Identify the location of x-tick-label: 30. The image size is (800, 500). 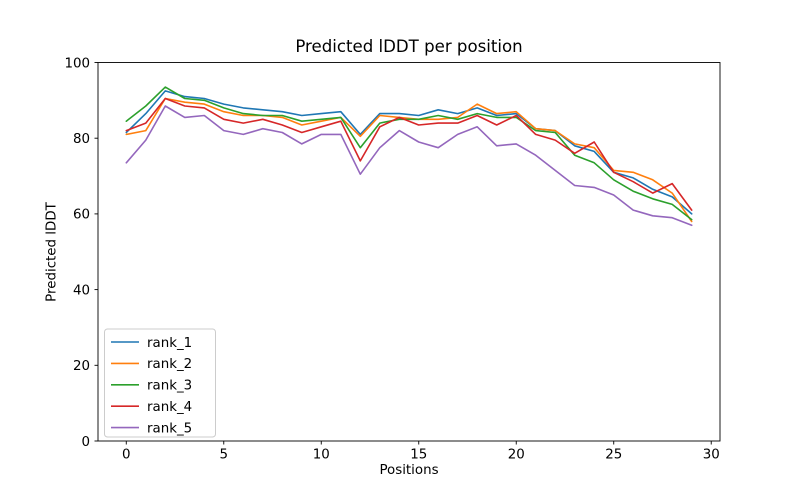
(711, 455).